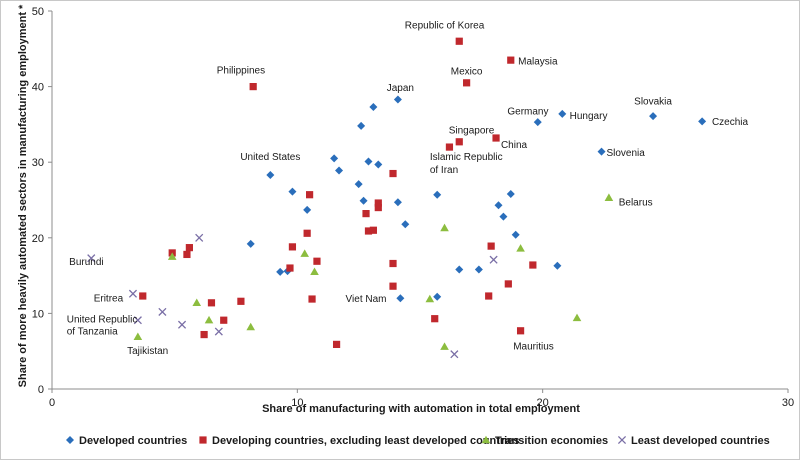 Image resolution: width=800 pixels, height=460 pixels. Describe the element at coordinates (400, 88) in the screenshot. I see `country-label: Japan` at that location.